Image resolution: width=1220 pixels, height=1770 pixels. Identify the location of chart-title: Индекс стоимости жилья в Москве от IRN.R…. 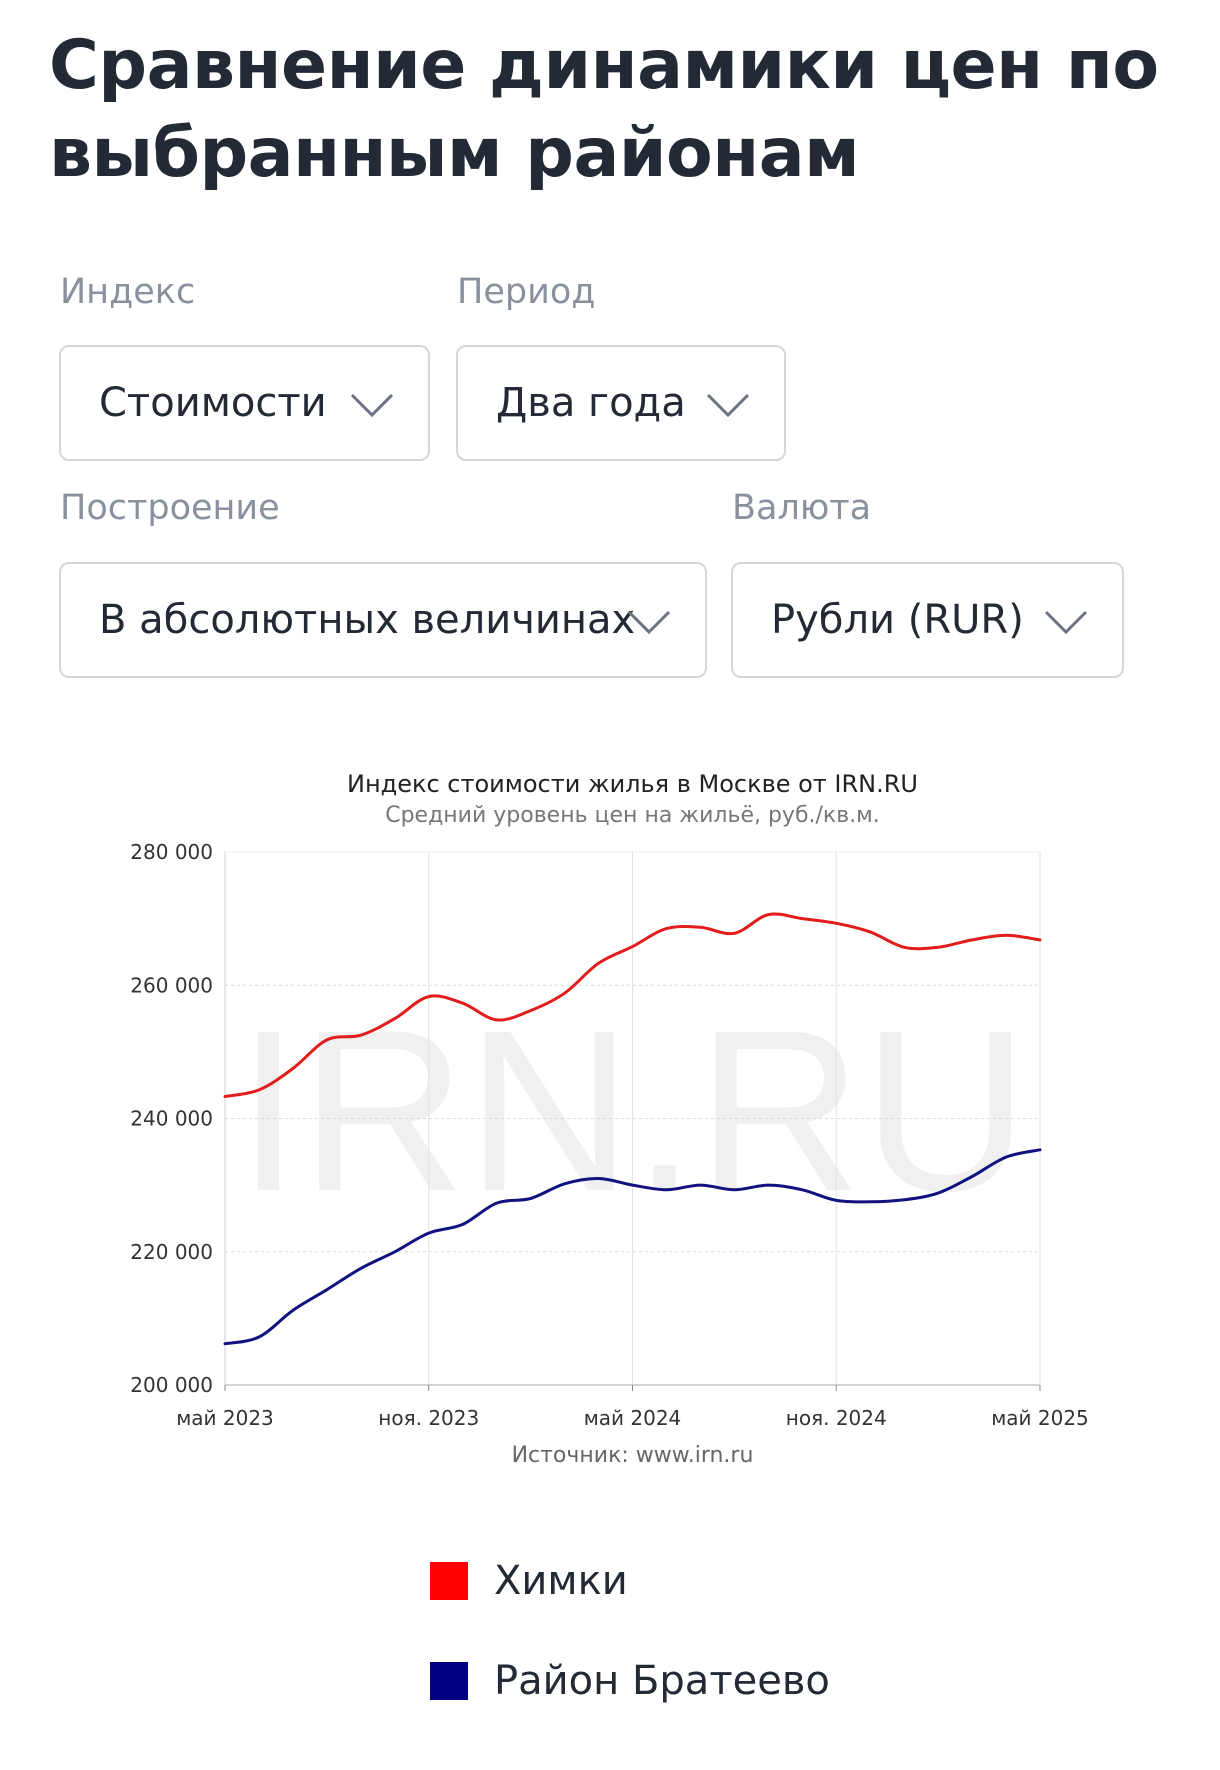
(632, 784).